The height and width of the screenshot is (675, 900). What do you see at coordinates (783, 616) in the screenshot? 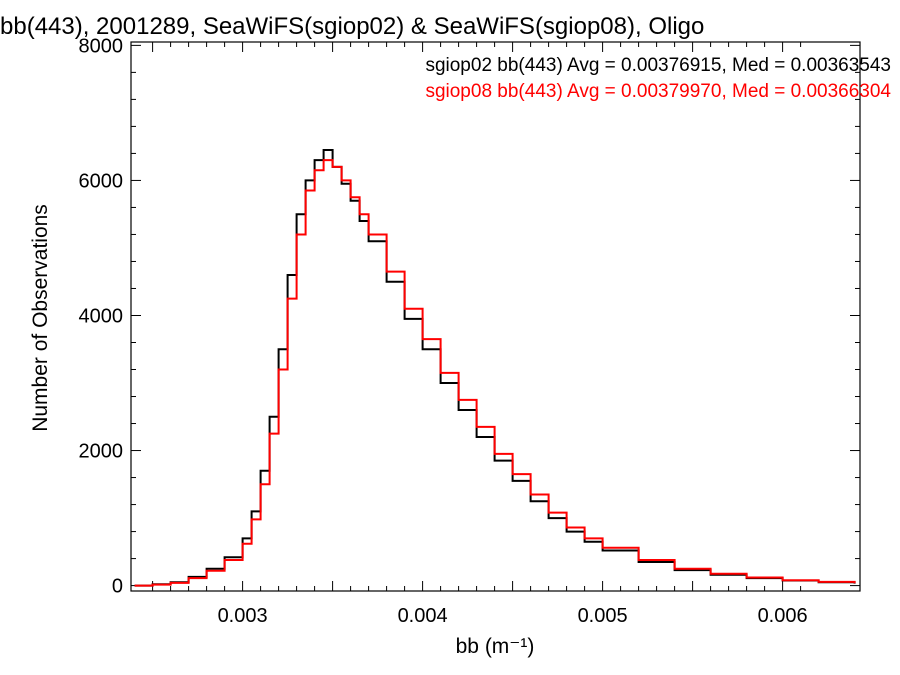
I see `x-tick-label: 0.006` at bounding box center [783, 616].